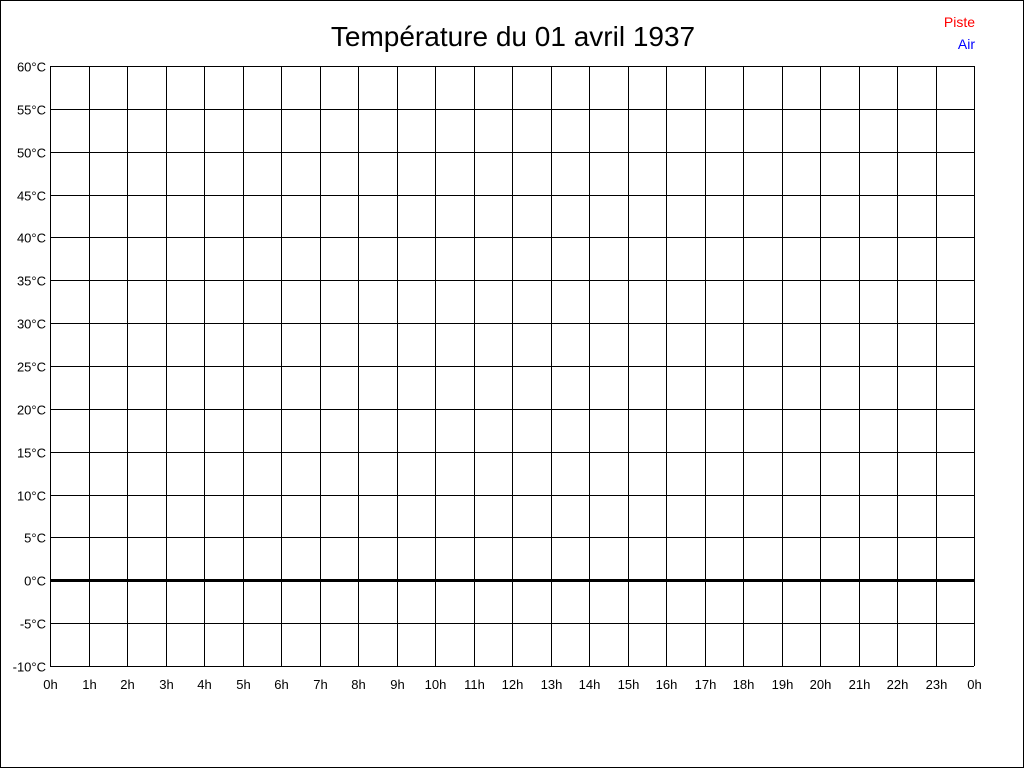 The image size is (1024, 768). What do you see at coordinates (898, 684) in the screenshot?
I see `x-tick-label: 22h` at bounding box center [898, 684].